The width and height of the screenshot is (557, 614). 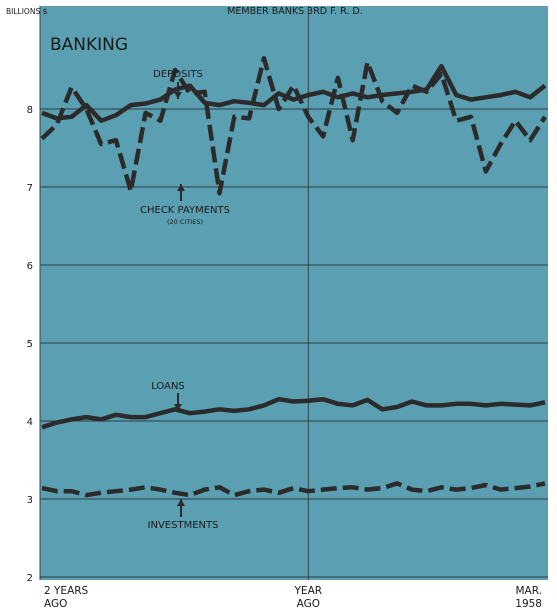 What do you see at coordinates (89, 45) in the screenshot?
I see `chart-title: BANKING` at bounding box center [89, 45].